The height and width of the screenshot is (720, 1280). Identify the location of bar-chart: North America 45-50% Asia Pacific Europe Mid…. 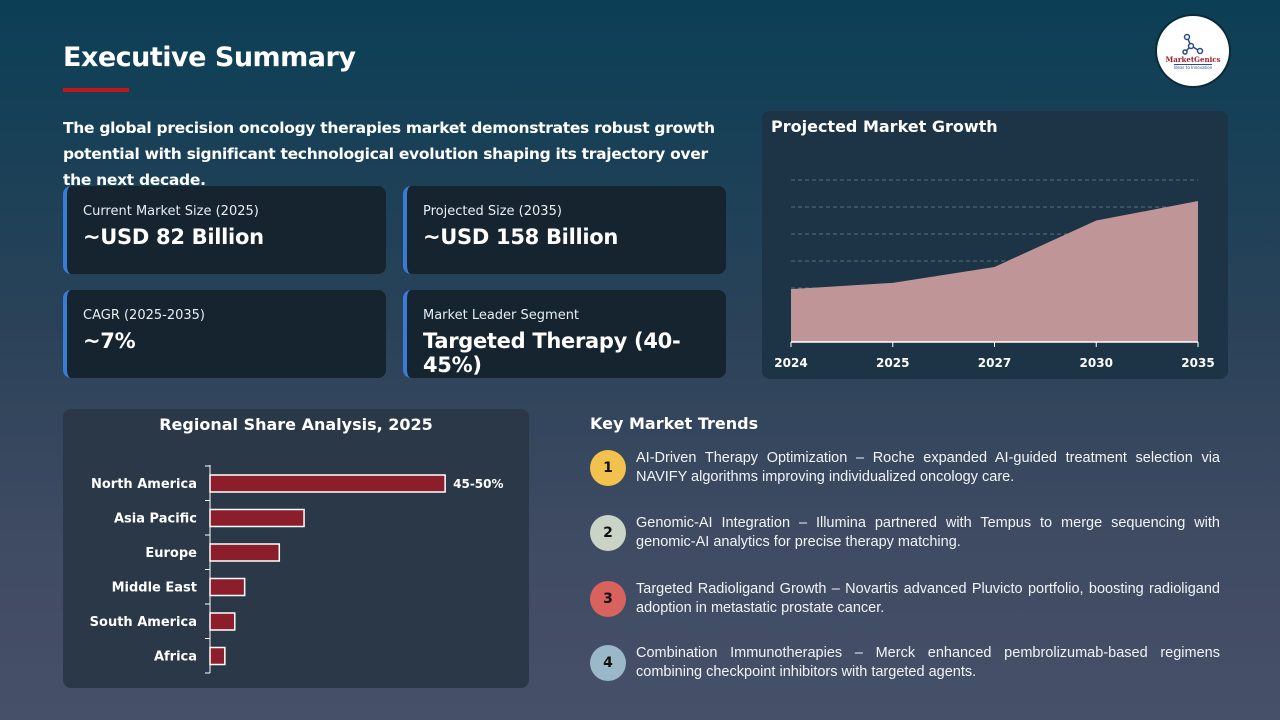
(297, 569).